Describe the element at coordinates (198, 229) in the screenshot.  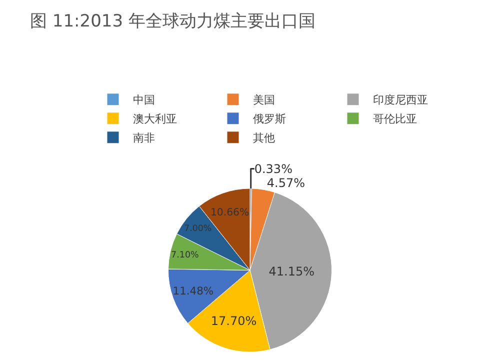
I see `data-label: 7.00%` at that location.